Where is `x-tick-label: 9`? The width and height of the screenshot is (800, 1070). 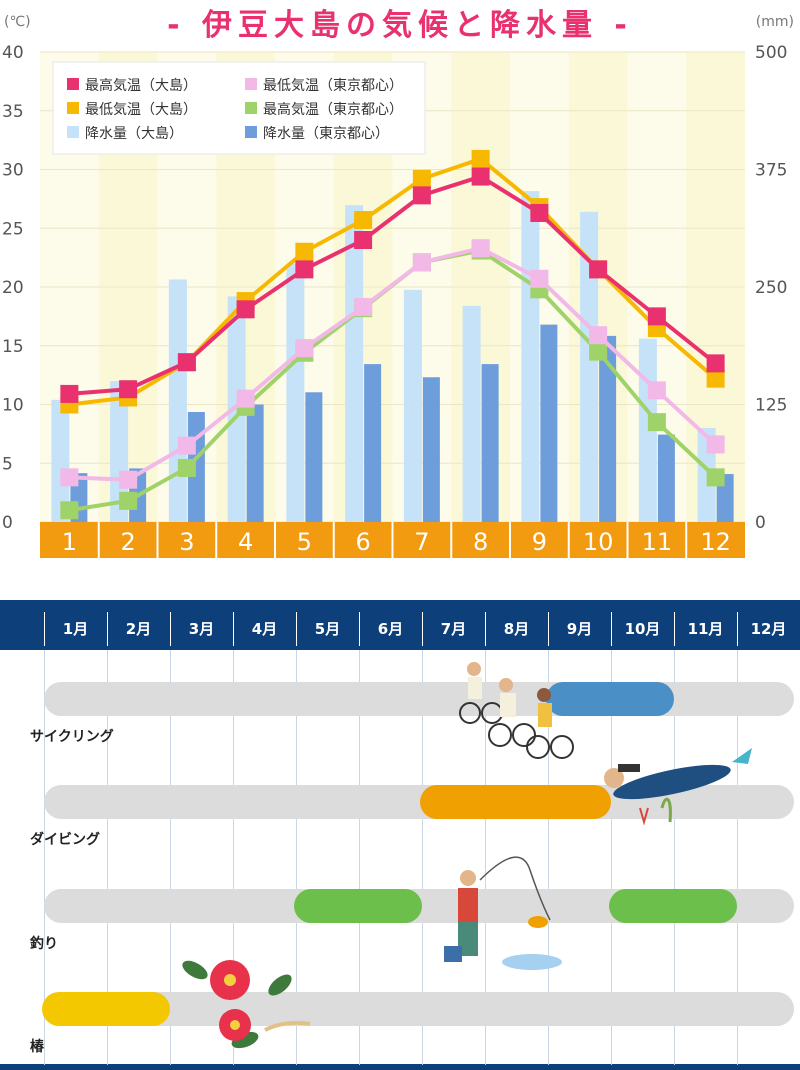
x-tick-label: 9 is located at coordinates (539, 542).